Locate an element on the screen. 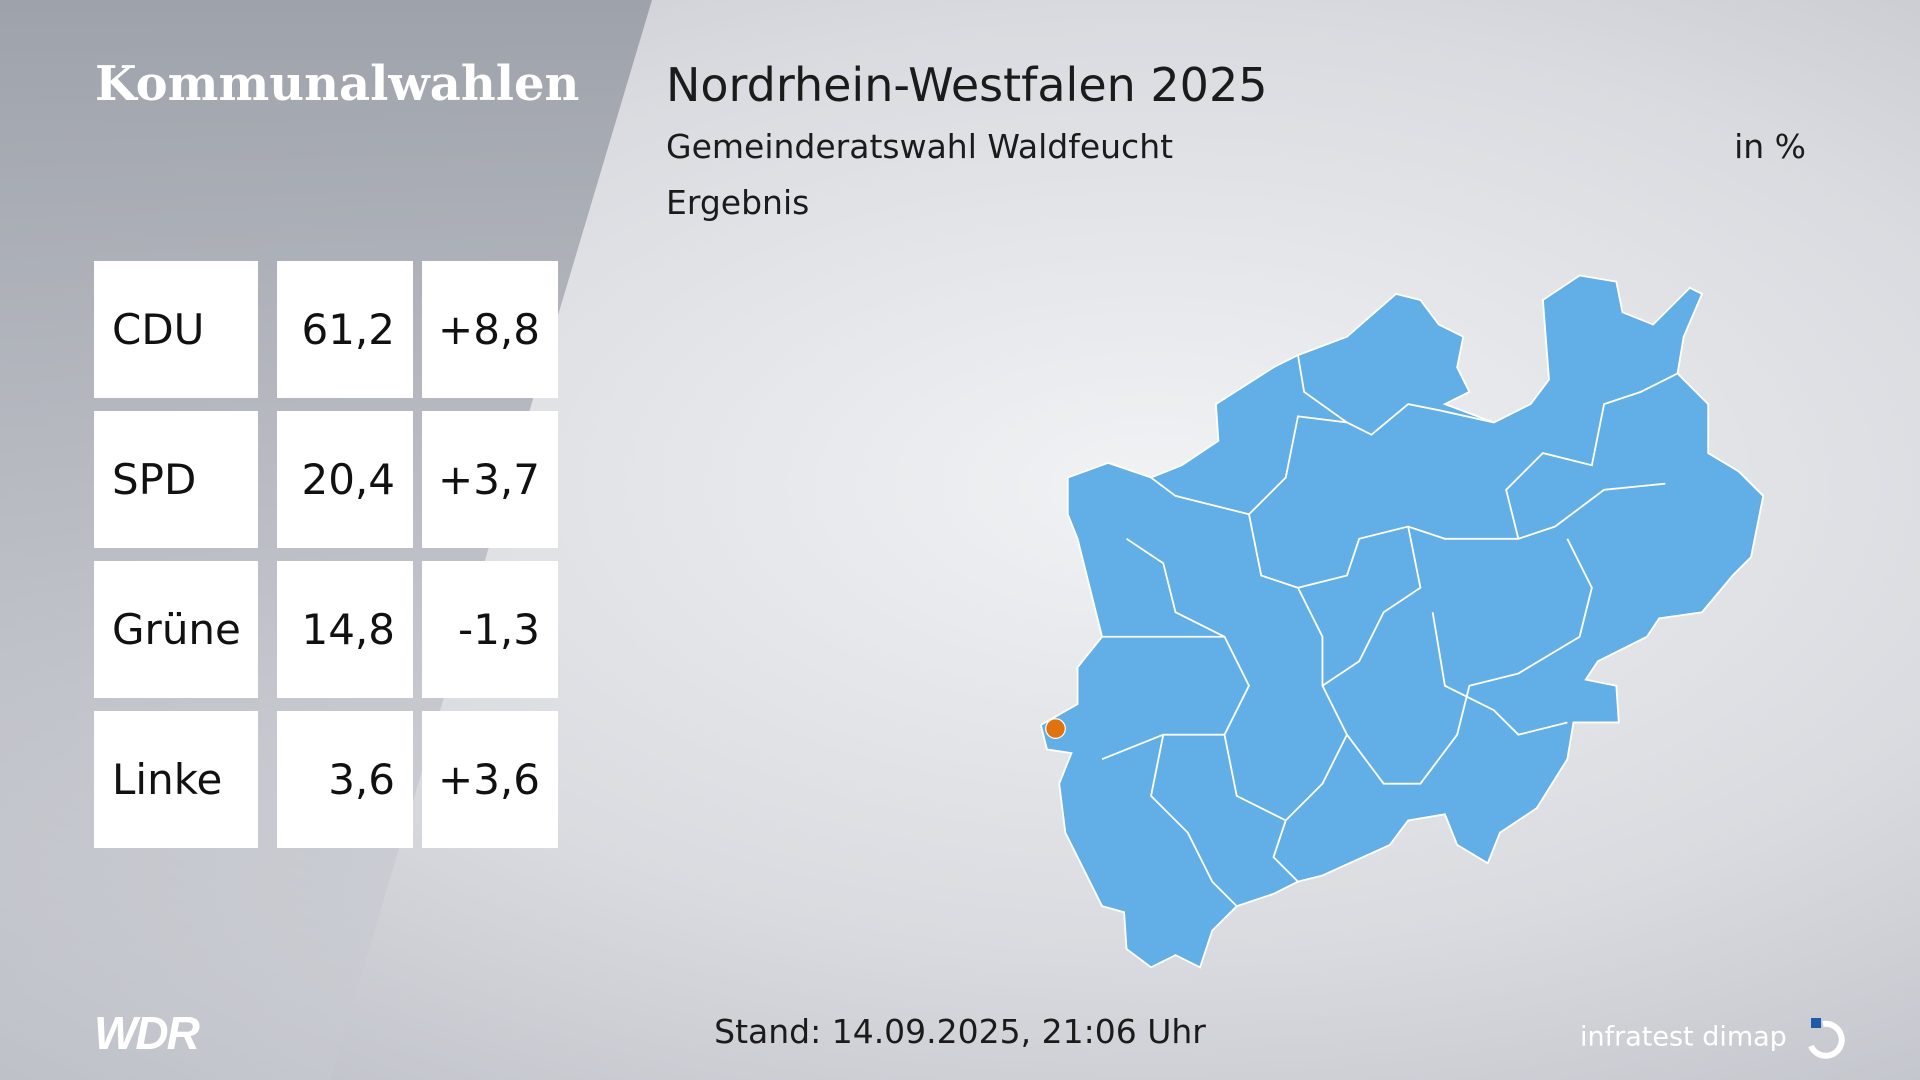 This screenshot has width=1920, height=1080. change-value: +3,6 is located at coordinates (490, 779).